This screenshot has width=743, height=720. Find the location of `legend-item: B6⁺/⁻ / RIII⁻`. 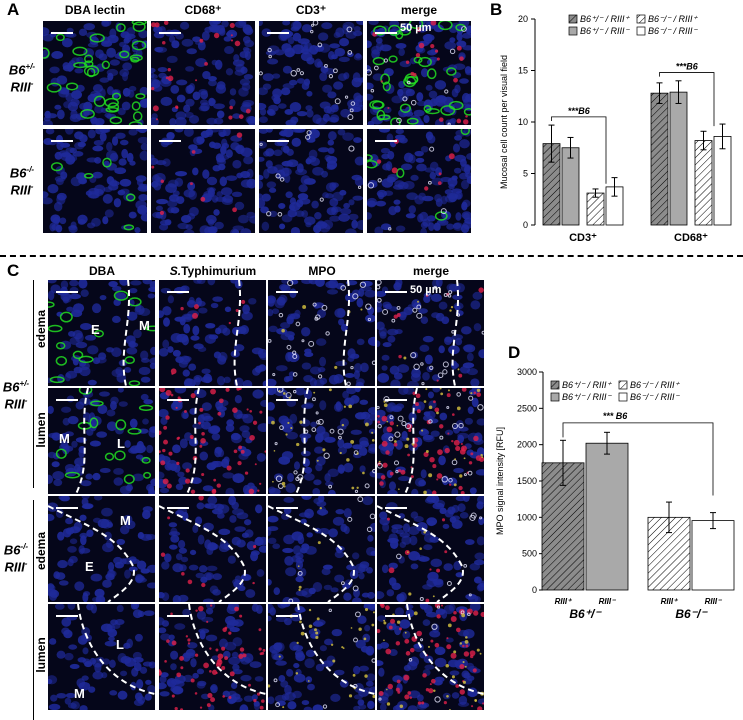

legend-item: B6⁺/⁻ / RIII⁻ is located at coordinates (581, 397).